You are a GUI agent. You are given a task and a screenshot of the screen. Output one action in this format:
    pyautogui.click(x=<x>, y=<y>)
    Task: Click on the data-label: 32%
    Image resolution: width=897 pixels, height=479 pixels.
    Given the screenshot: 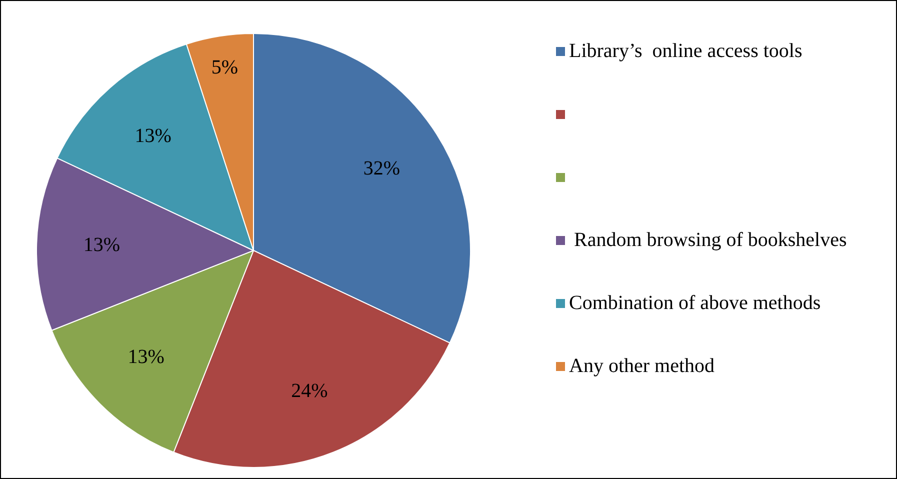 What is the action you would take?
    pyautogui.click(x=381, y=168)
    